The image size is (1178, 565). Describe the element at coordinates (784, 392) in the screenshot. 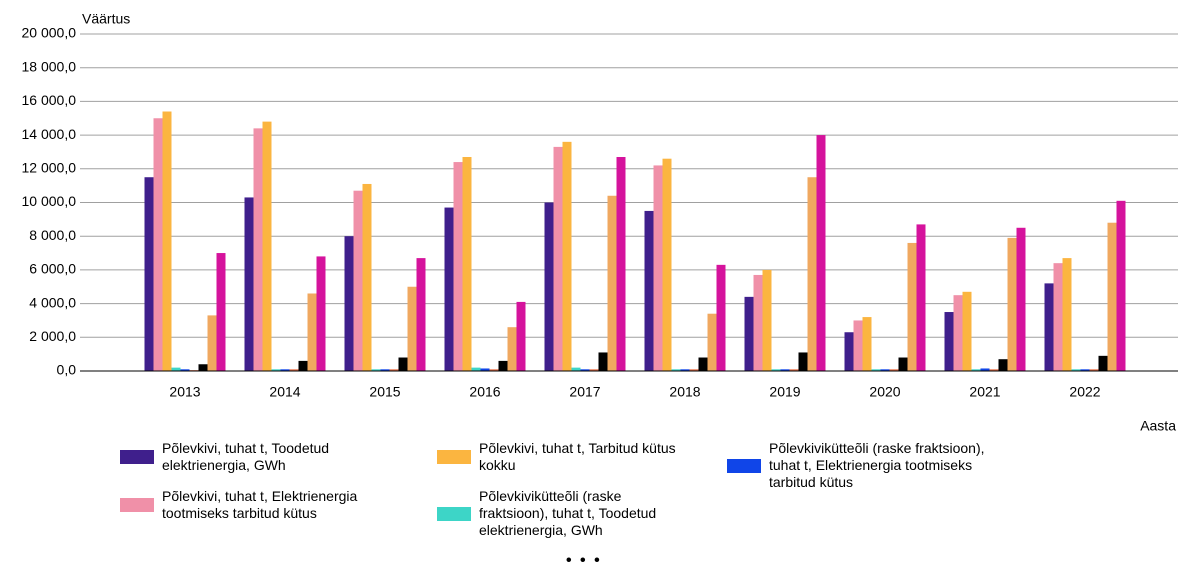

I see `x-tick-label: 2019` at that location.